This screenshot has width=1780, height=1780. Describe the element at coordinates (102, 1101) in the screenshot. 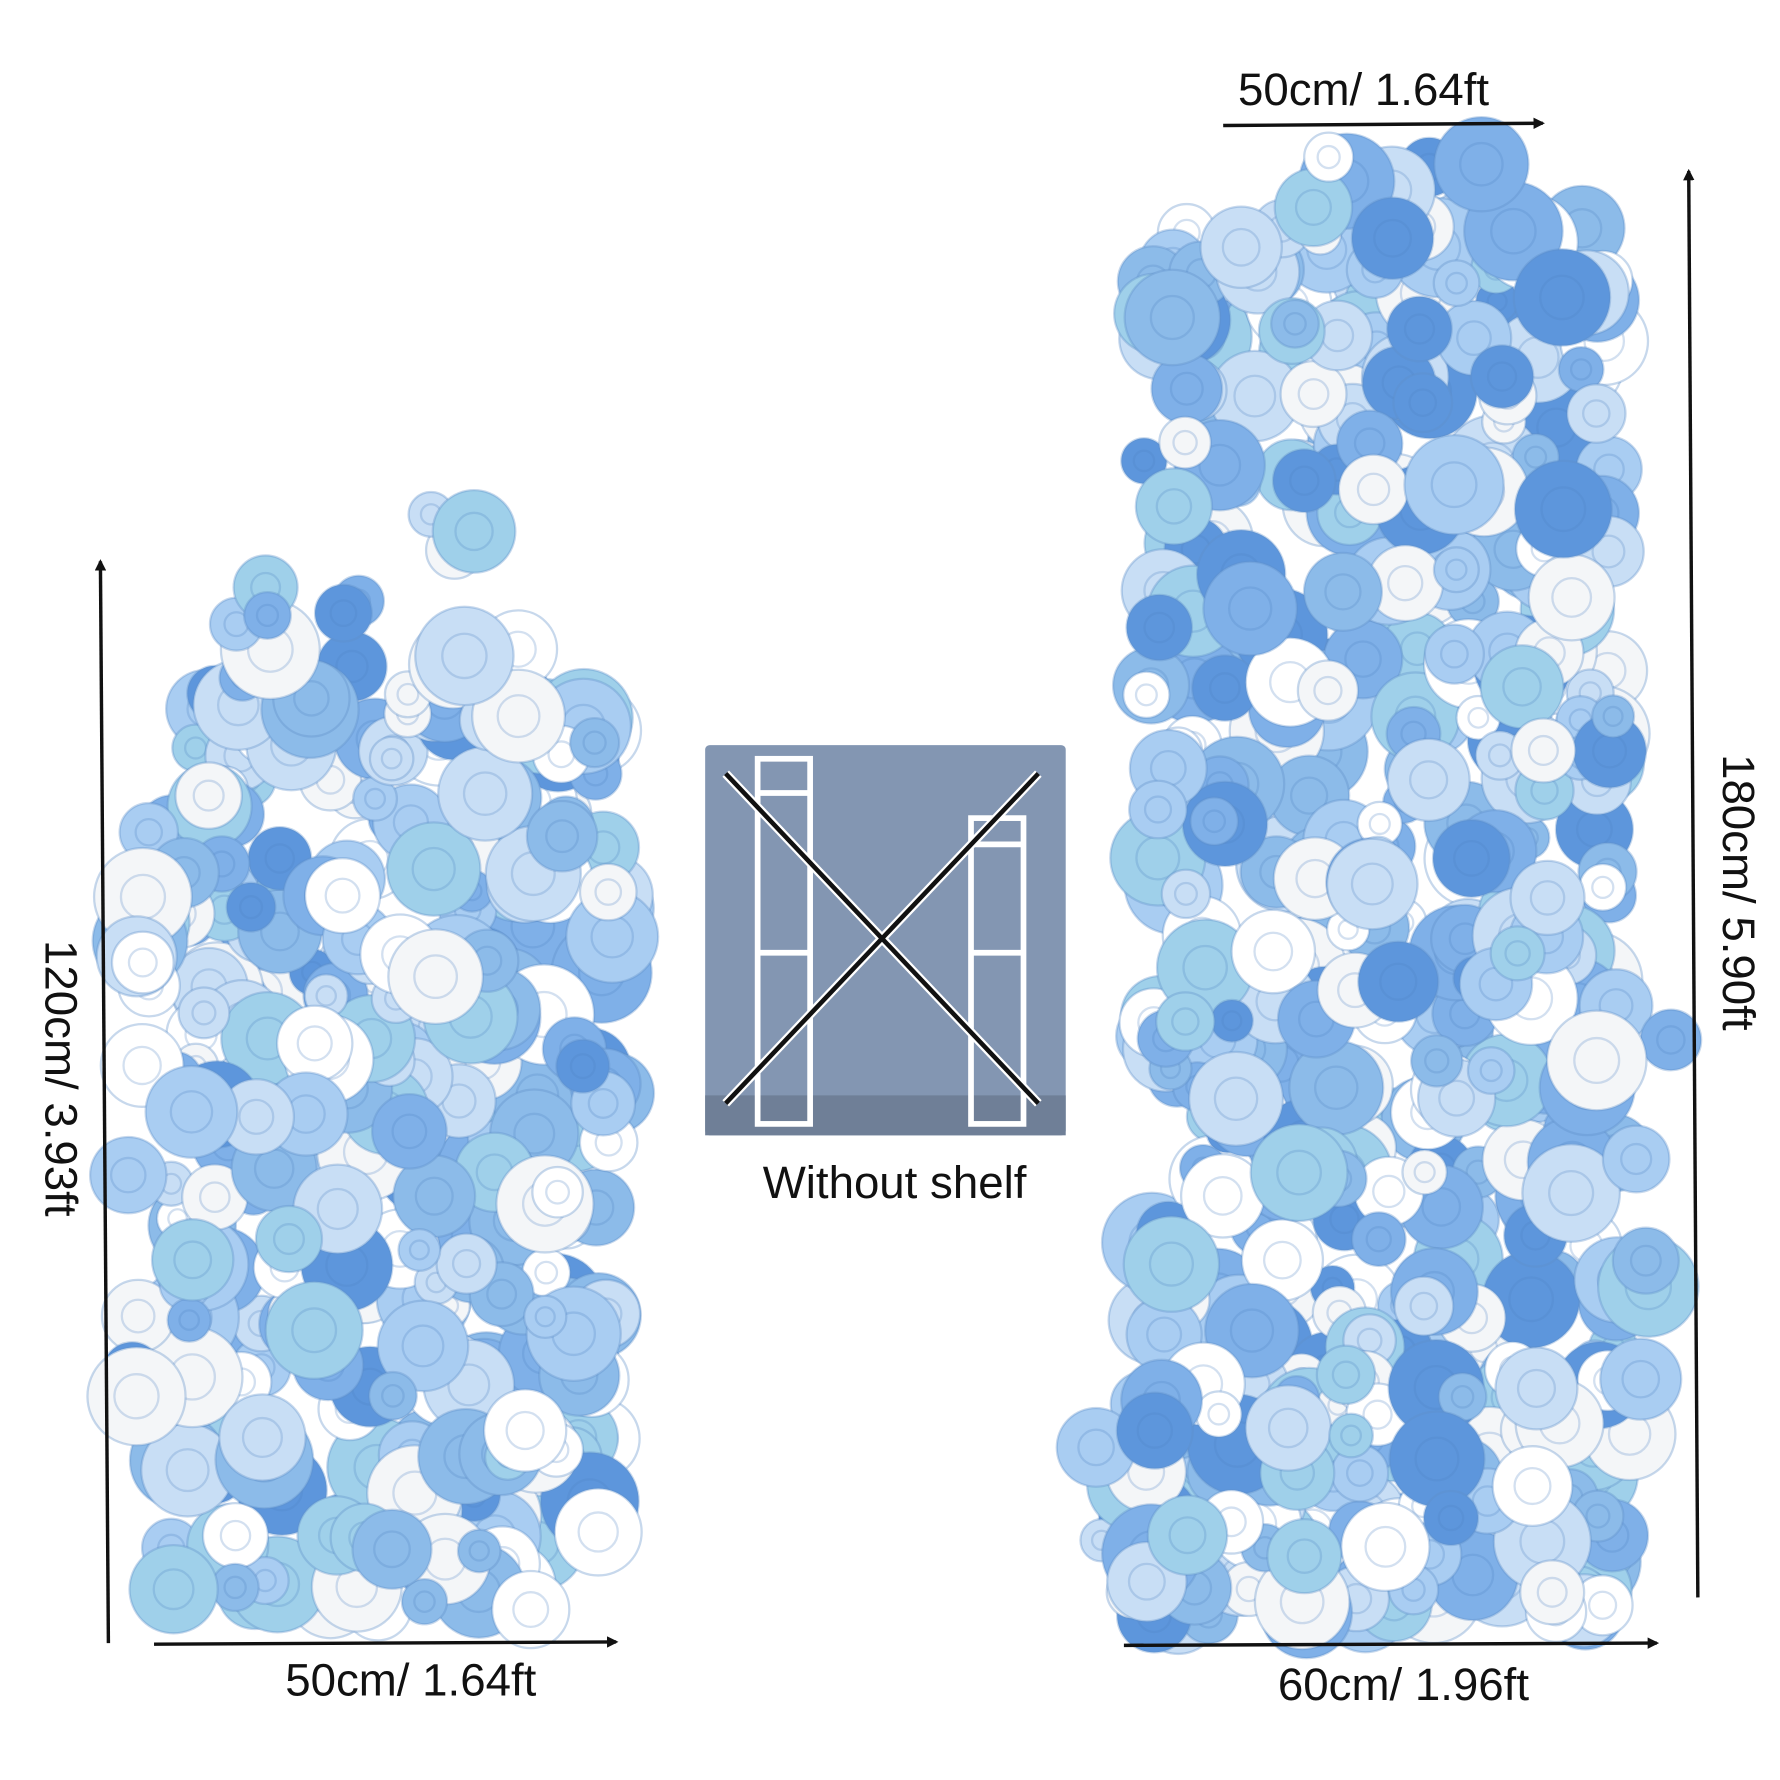

I see `left-height-arrow` at that location.